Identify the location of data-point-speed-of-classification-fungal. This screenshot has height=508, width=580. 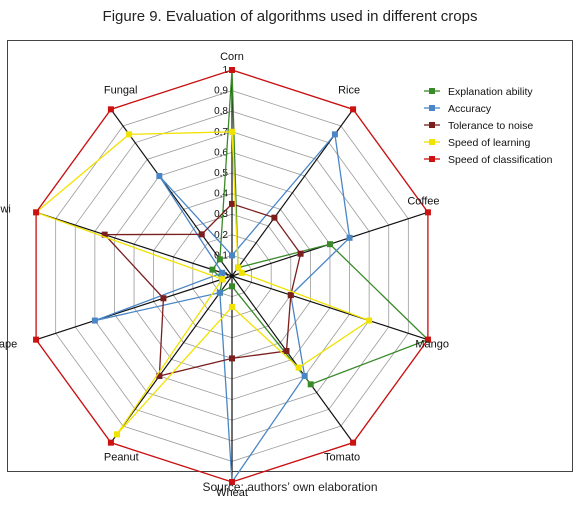
(110, 109).